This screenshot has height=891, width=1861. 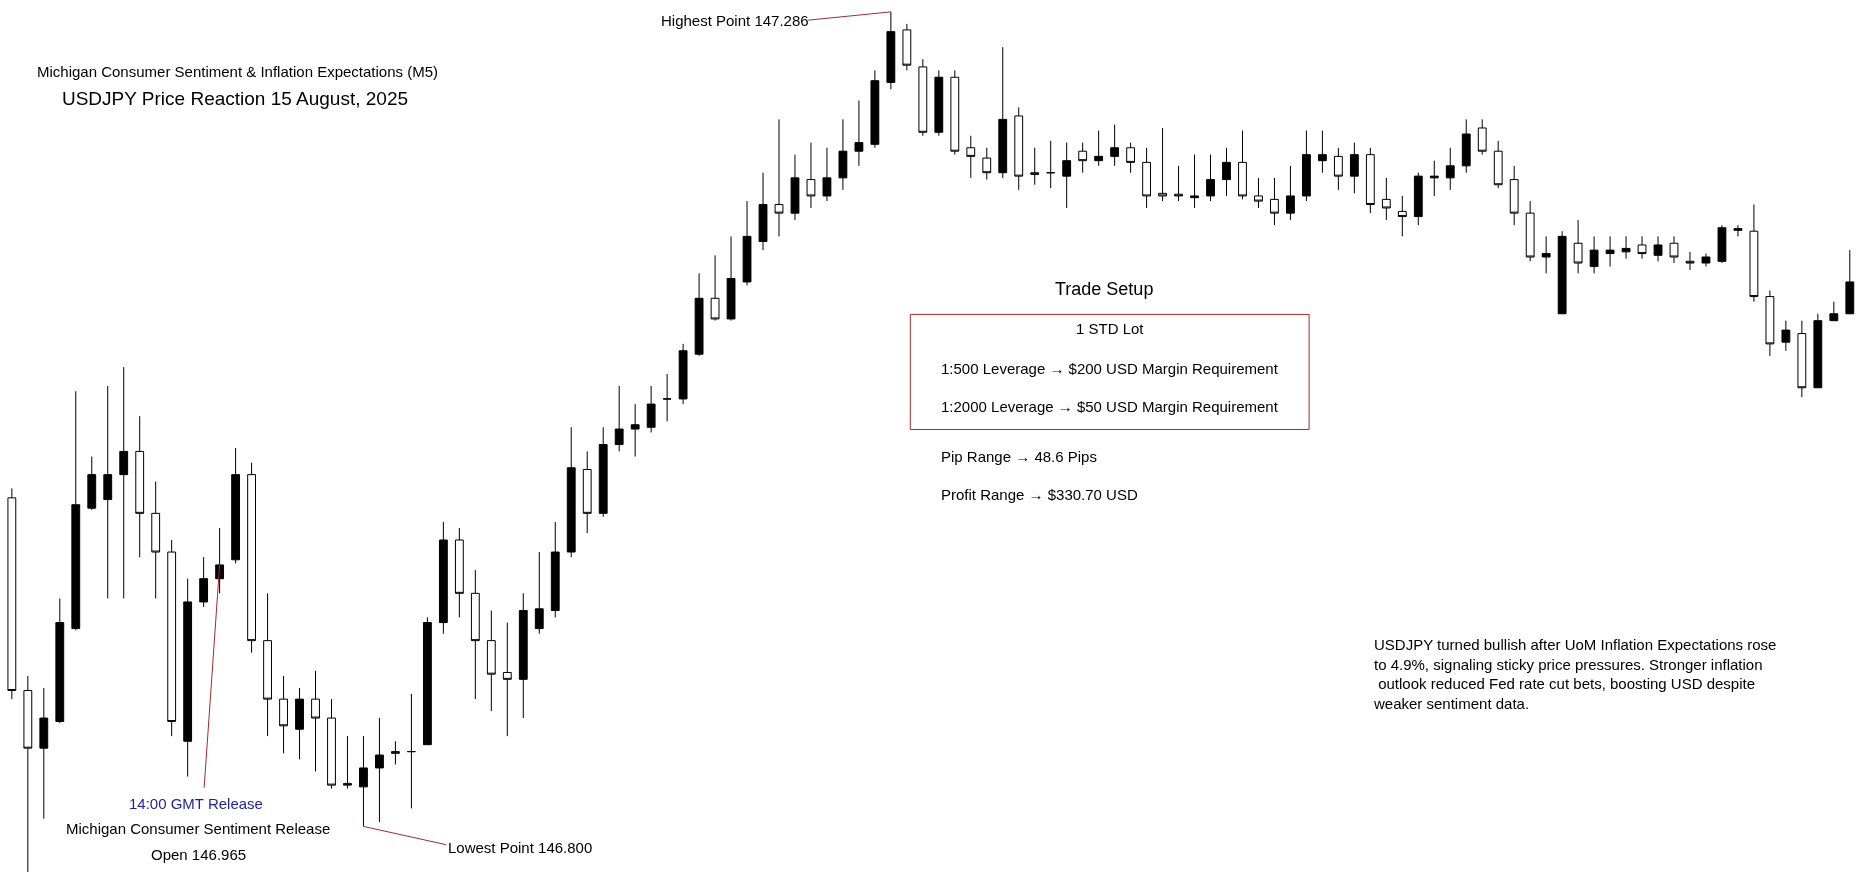 I want to click on annotation: Lowest Point 146.800, so click(x=520, y=847).